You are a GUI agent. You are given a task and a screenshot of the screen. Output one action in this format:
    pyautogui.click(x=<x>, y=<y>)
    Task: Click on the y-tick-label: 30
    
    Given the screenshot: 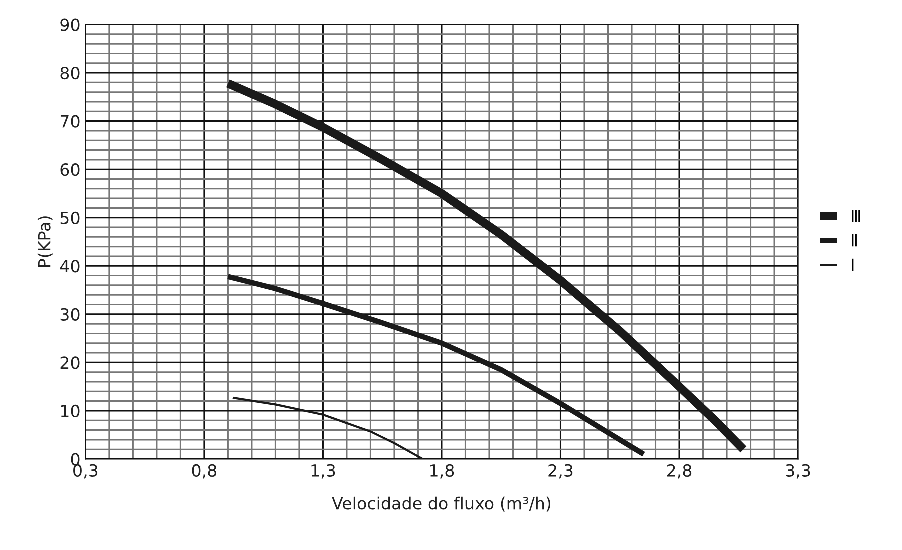 What is the action you would take?
    pyautogui.click(x=70, y=314)
    